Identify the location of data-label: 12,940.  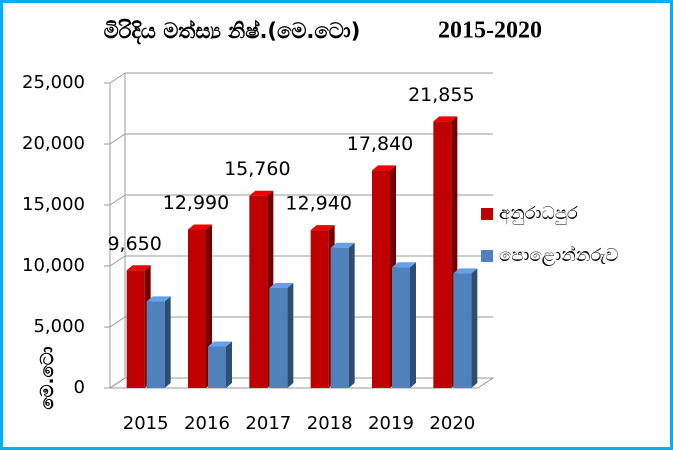
(318, 204).